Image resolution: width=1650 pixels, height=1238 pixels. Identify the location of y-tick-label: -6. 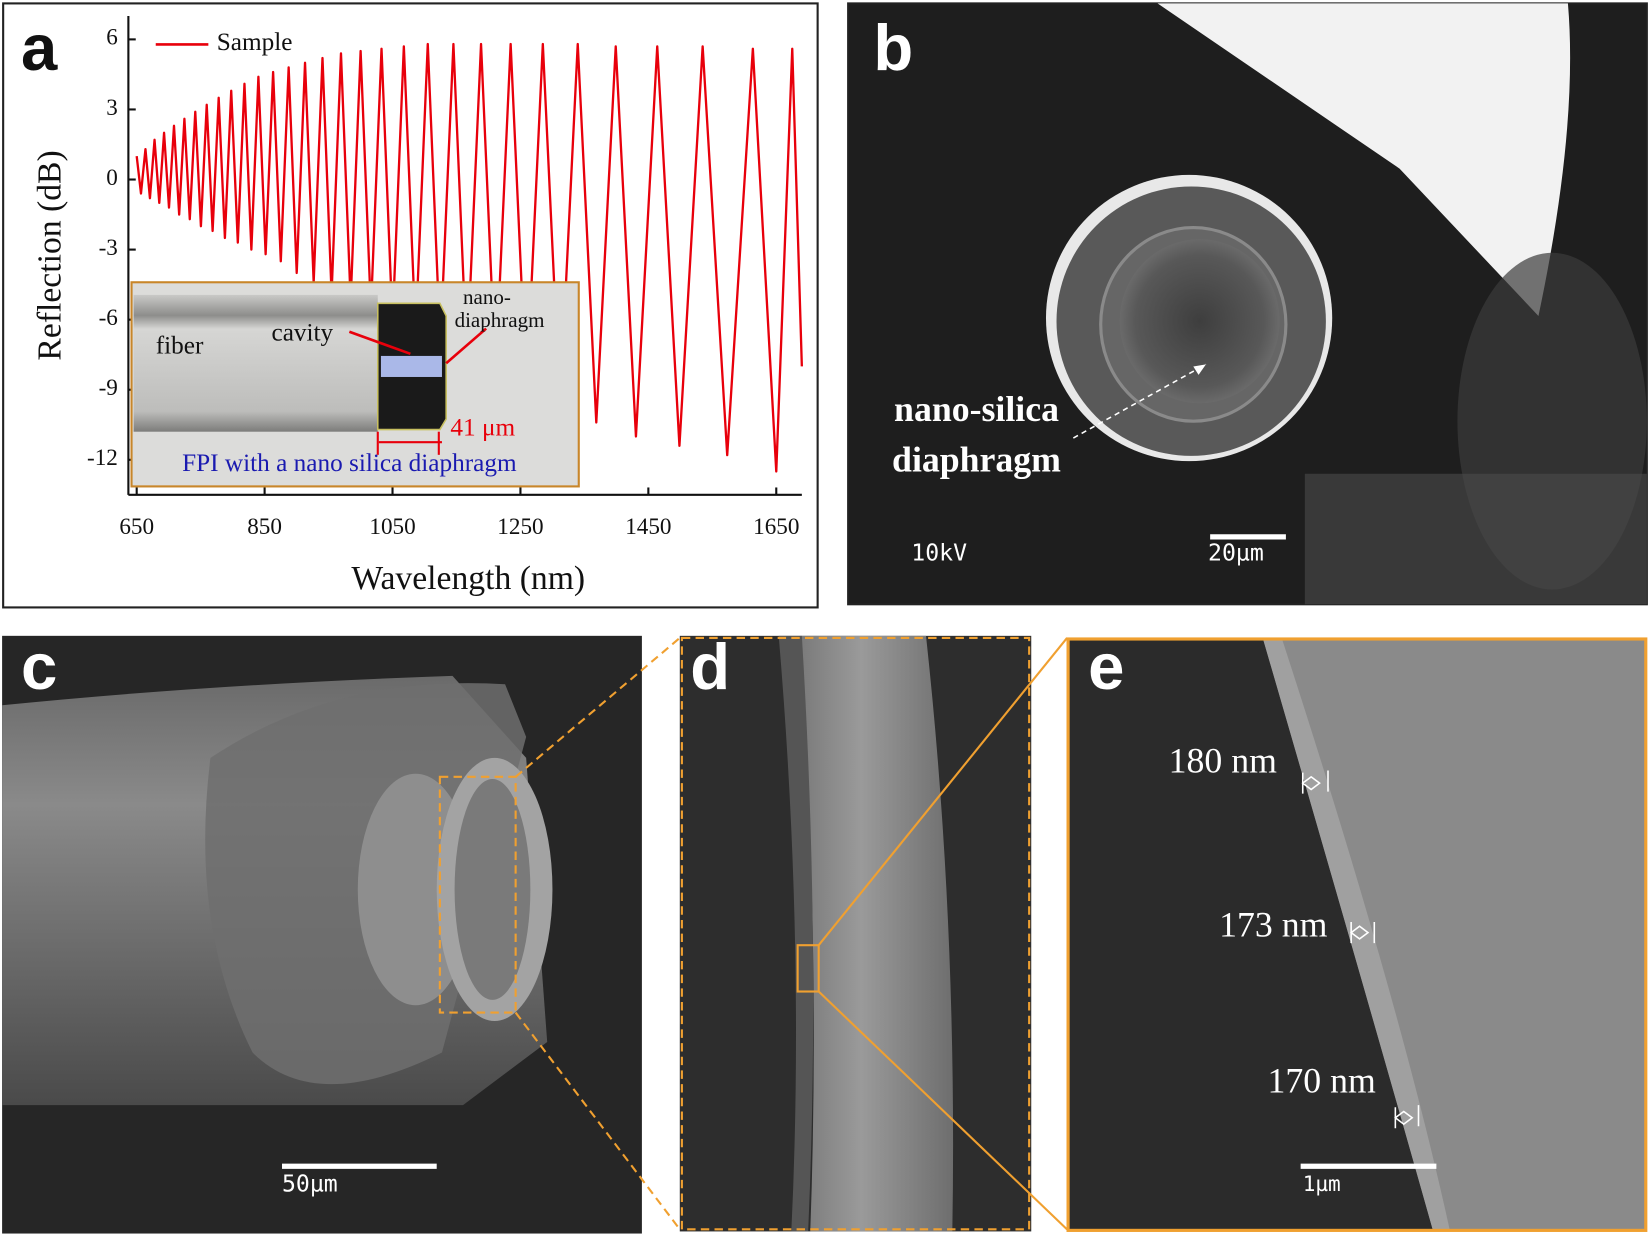
(108, 318).